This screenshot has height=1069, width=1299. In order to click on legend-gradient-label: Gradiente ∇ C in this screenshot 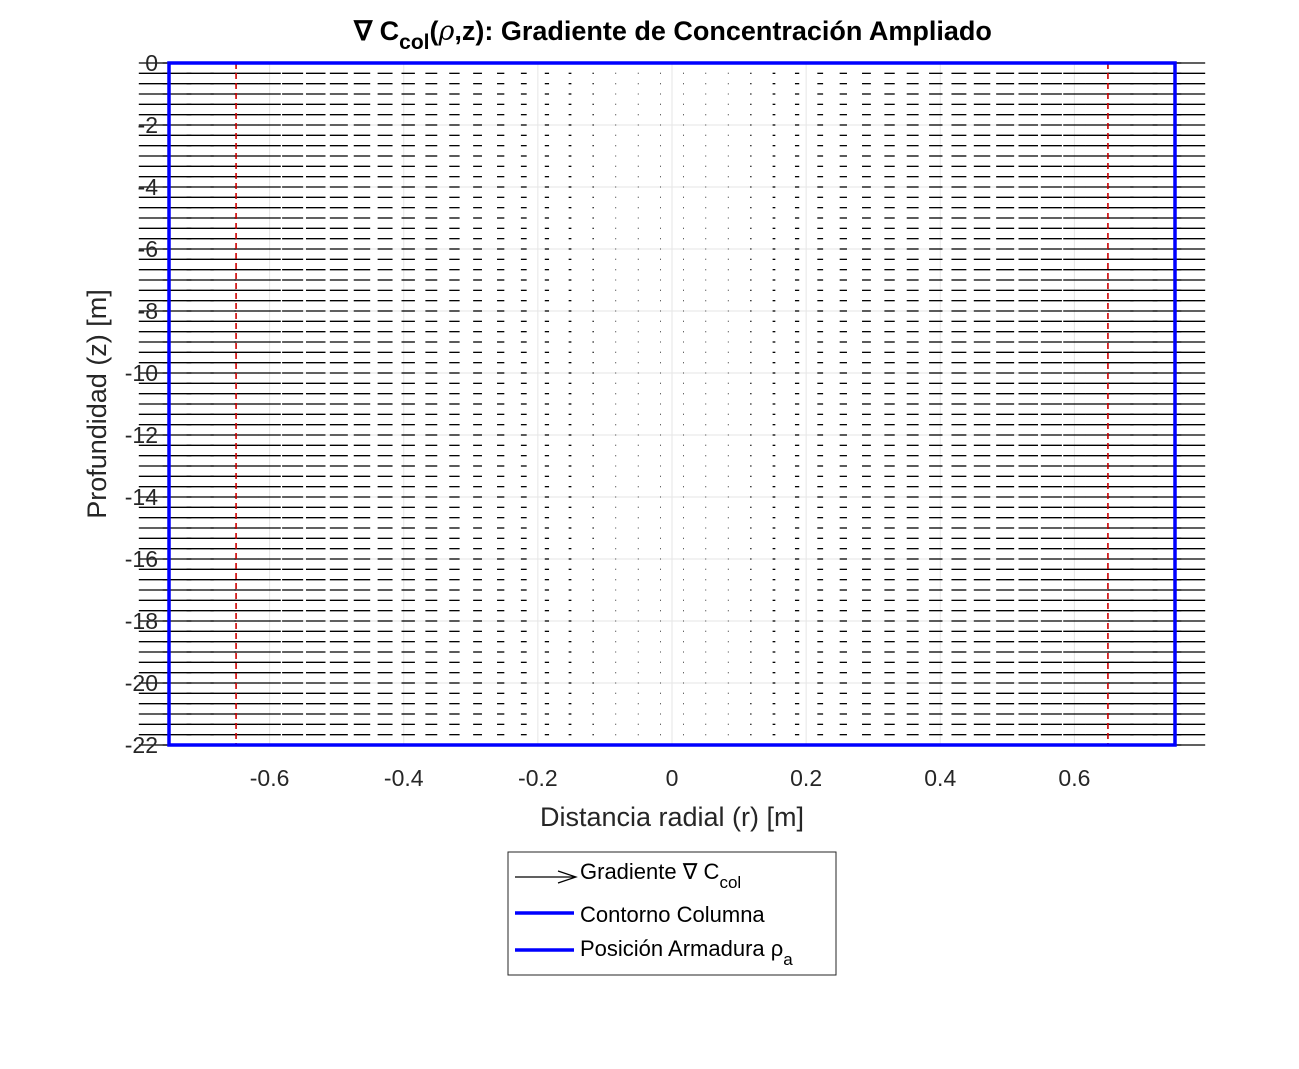, I will do `click(650, 871)`.